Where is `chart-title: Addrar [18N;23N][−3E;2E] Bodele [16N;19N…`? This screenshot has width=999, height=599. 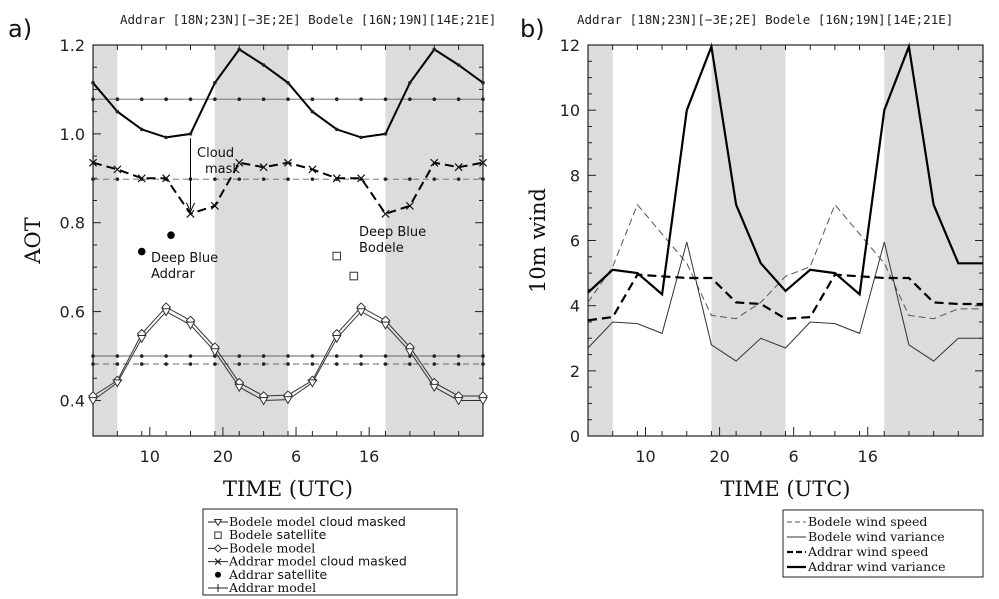 chart-title: Addrar [18N;23N][−3E;2E] Bodele [16N;19N… is located at coordinates (308, 19).